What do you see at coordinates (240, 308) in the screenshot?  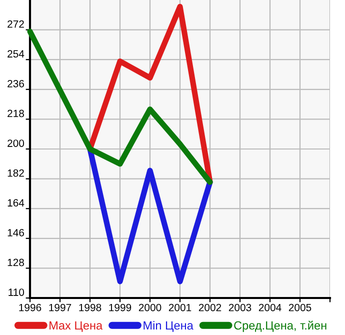 I see `x-tick-label: 2003` at bounding box center [240, 308].